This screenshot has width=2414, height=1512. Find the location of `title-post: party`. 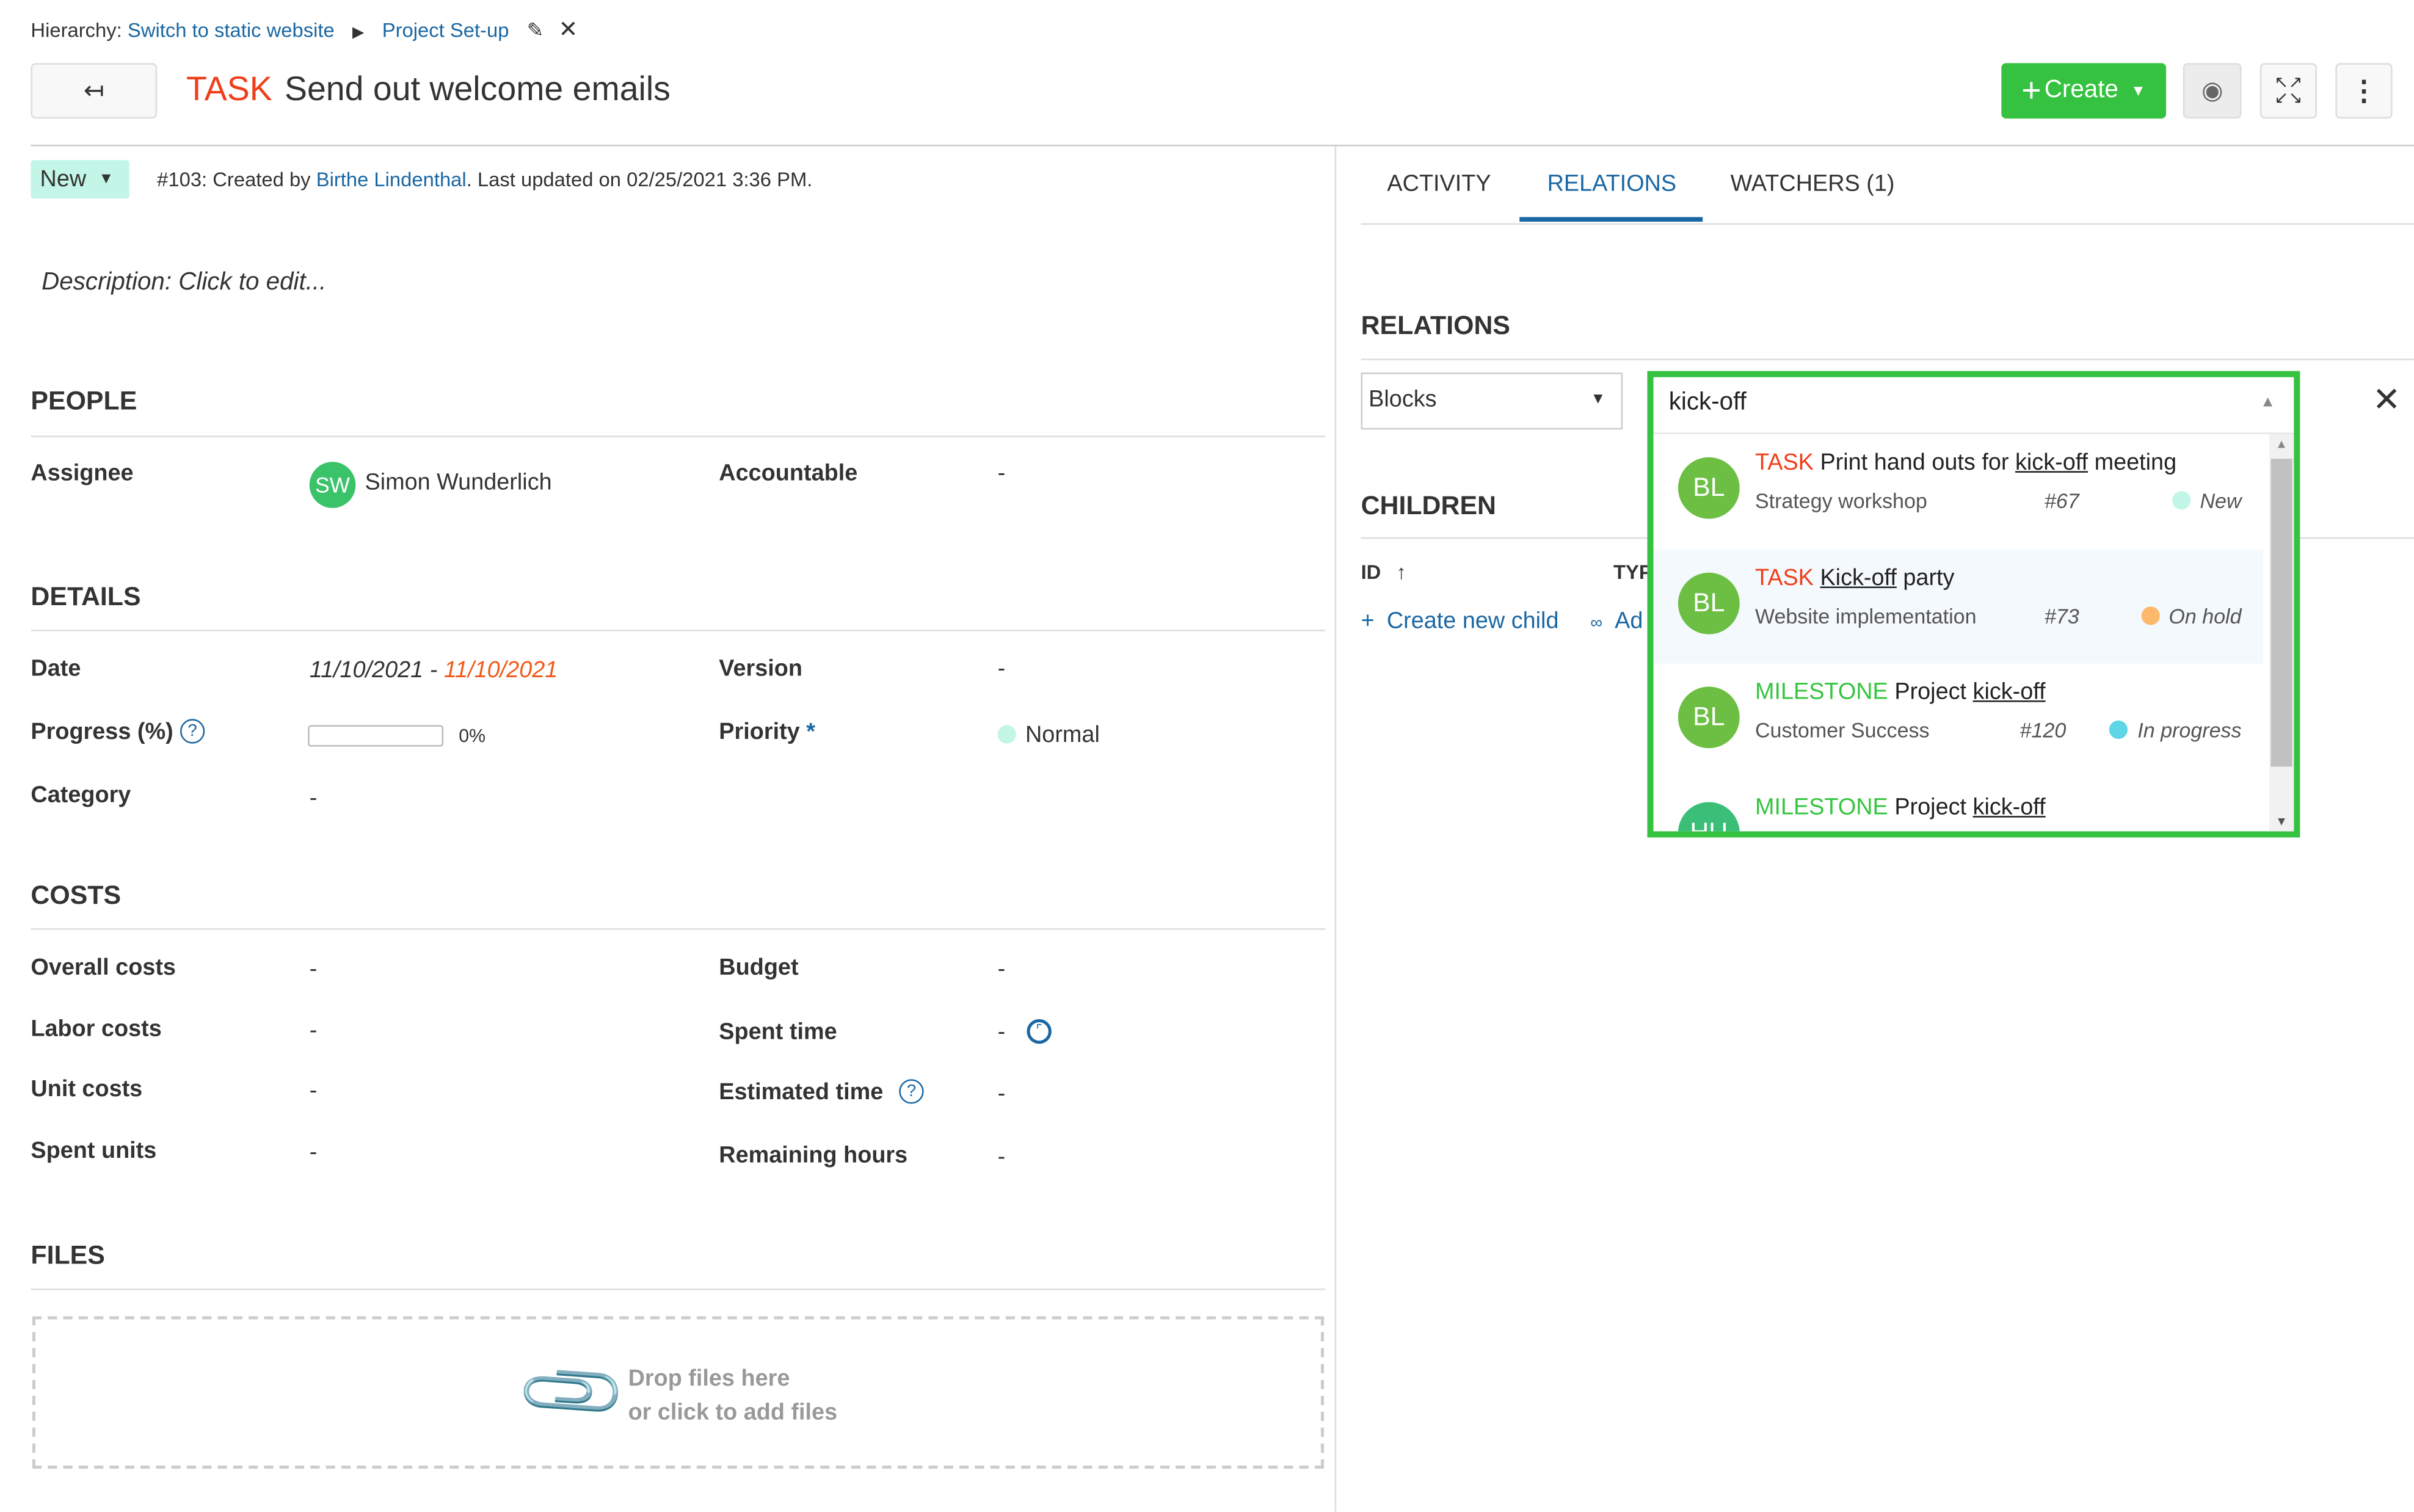

title-post: party is located at coordinates (1925, 577).